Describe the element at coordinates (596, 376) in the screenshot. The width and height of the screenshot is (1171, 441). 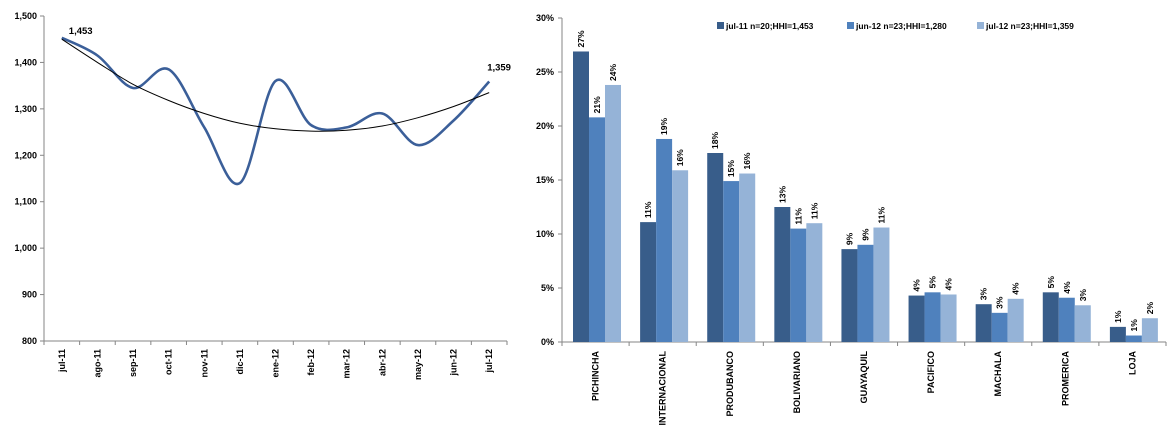
I see `x-tick-label: PICHINCHA` at that location.